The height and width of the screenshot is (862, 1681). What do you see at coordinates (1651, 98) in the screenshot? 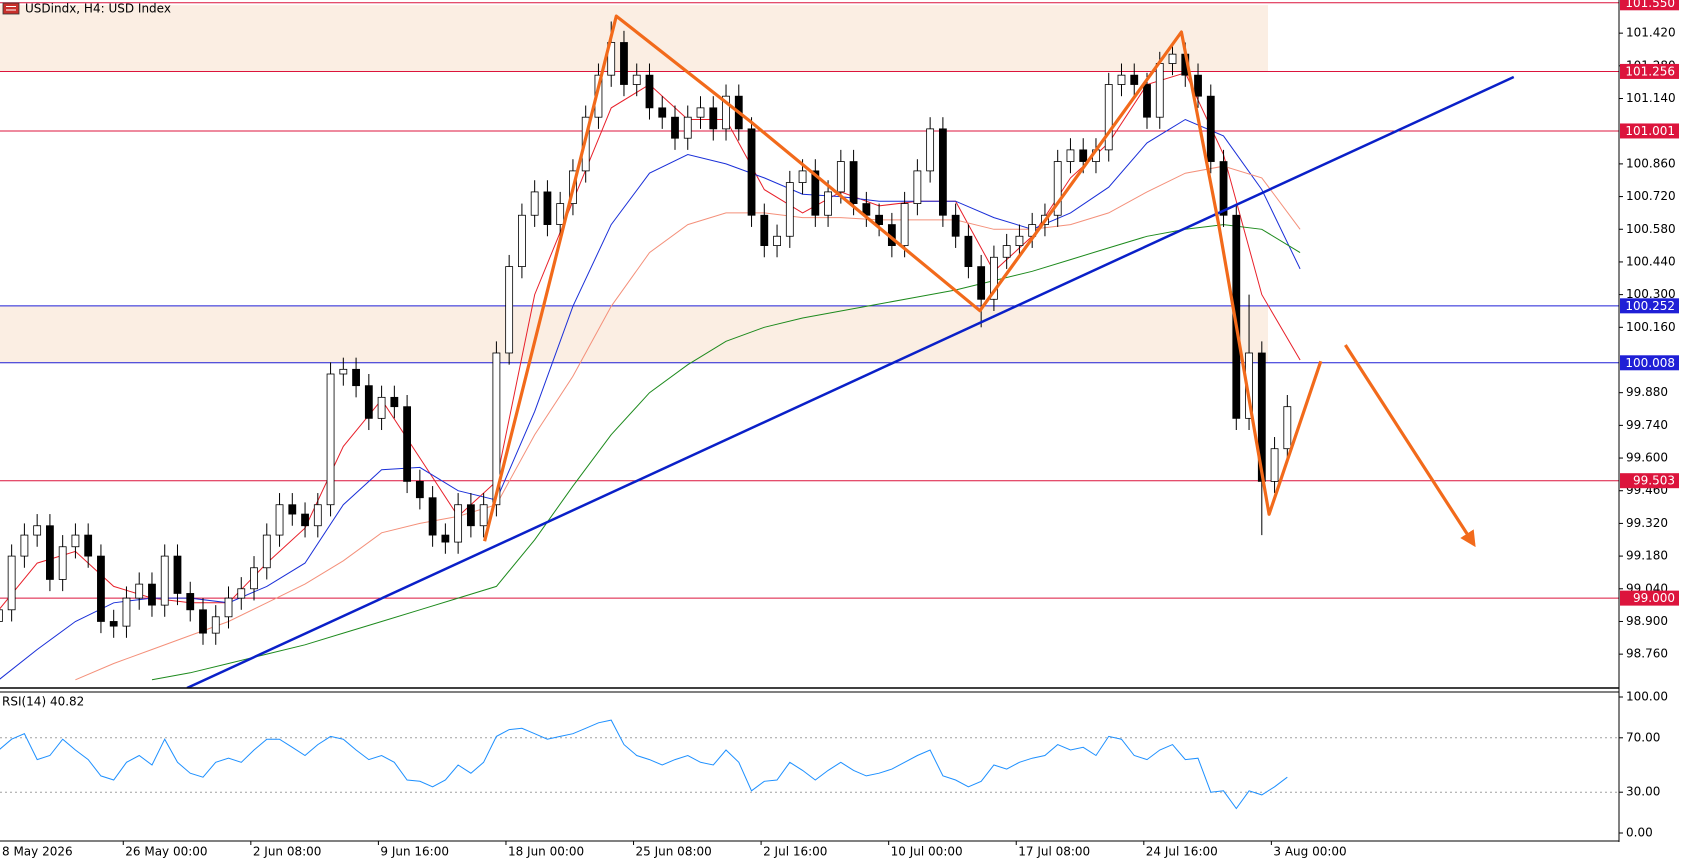
I see `y-tick-label: 101.140` at bounding box center [1651, 98].